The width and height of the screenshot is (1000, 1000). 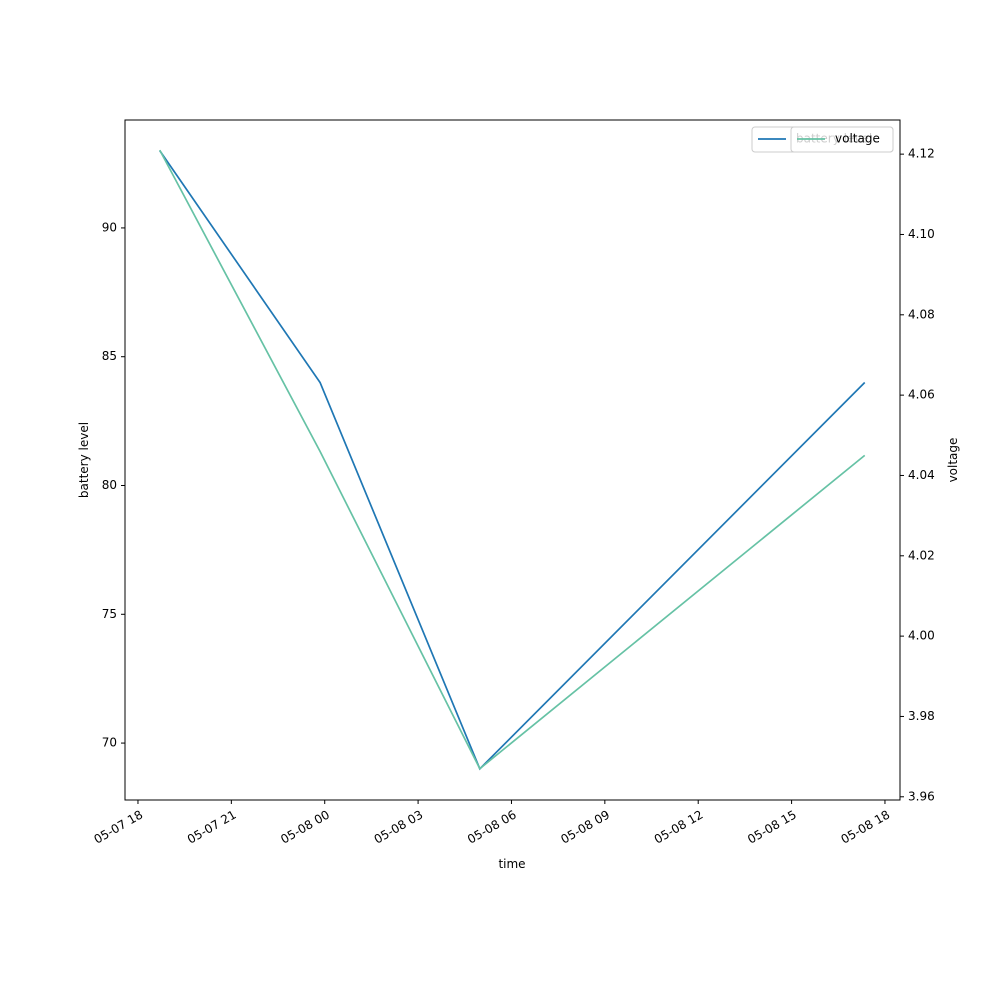 I want to click on y2-tick-label: 3.98, so click(x=921, y=716).